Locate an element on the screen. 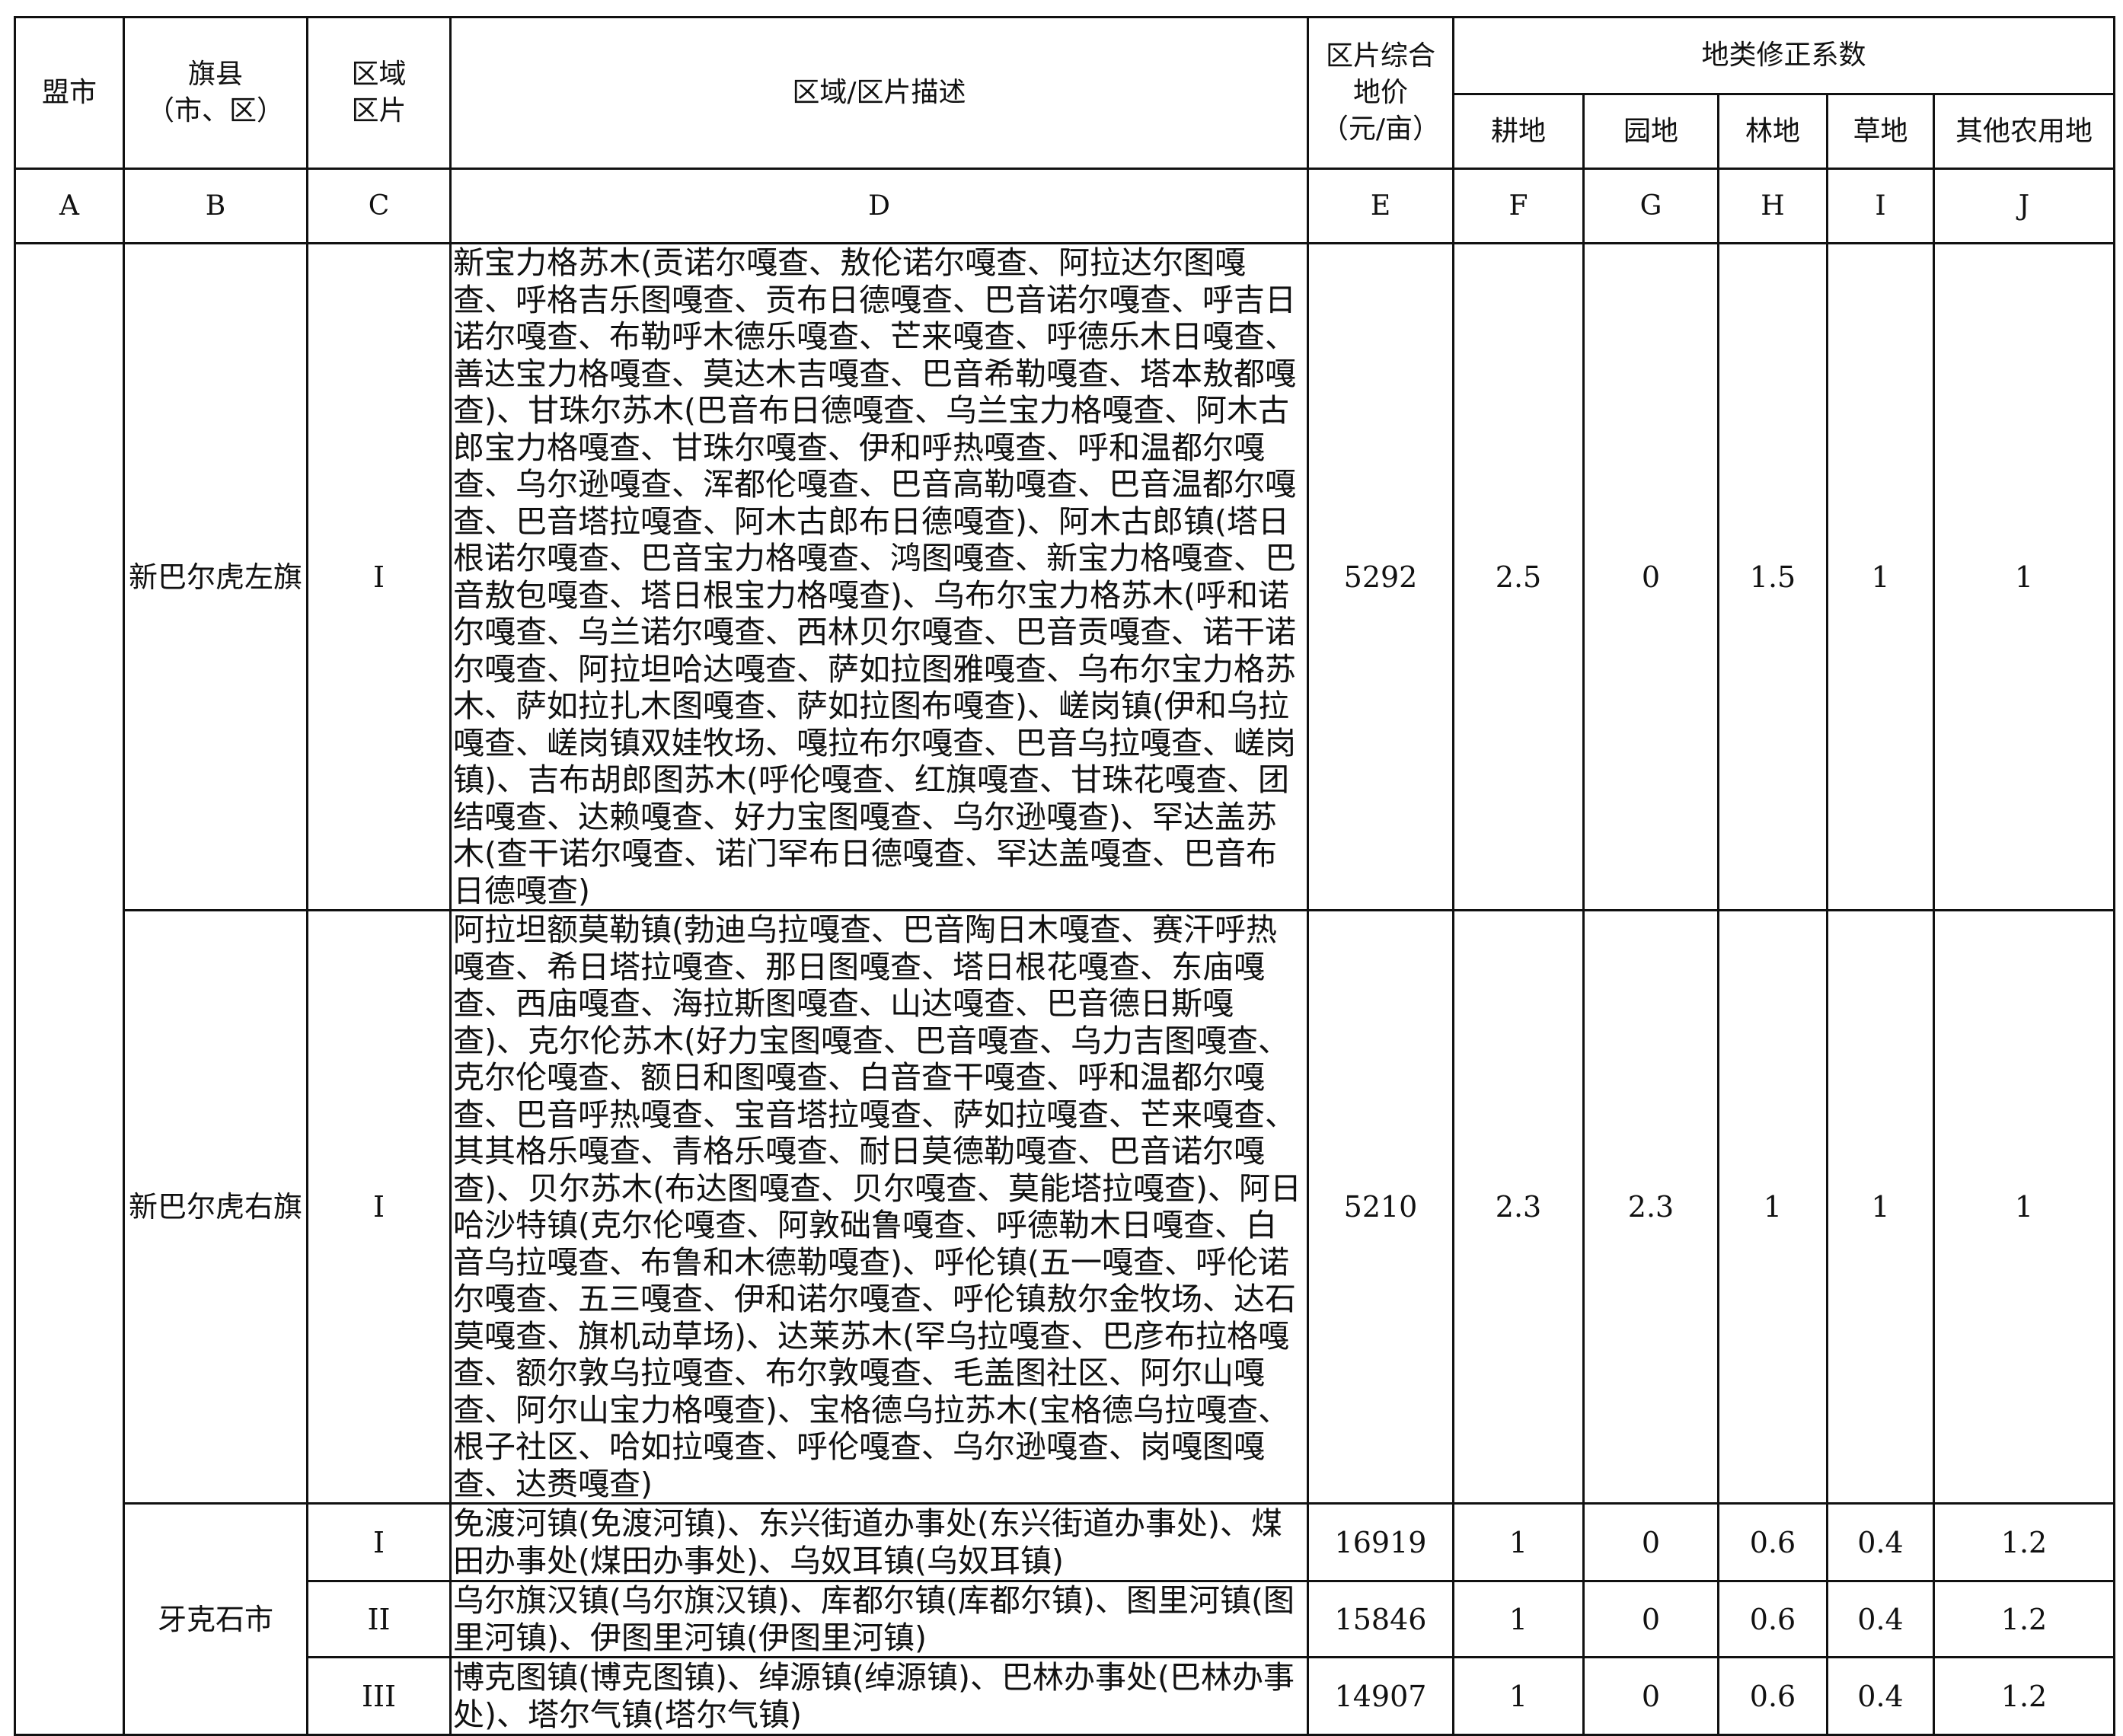 Image resolution: width=2123 pixels, height=1736 pixels. league-city-cell is located at coordinates (69, 989).